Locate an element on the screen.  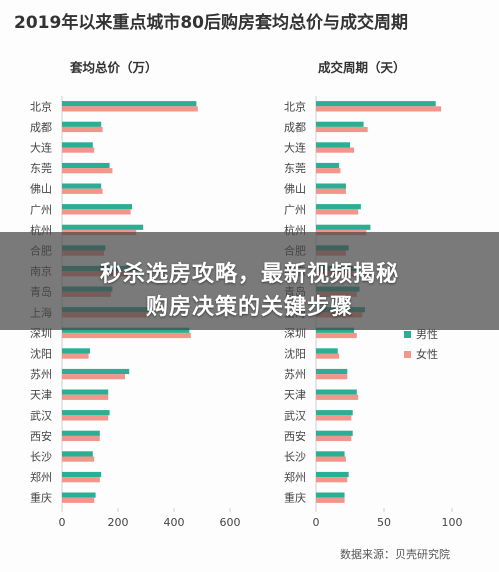
price-category-label: 重庆 is located at coordinates (41, 498).